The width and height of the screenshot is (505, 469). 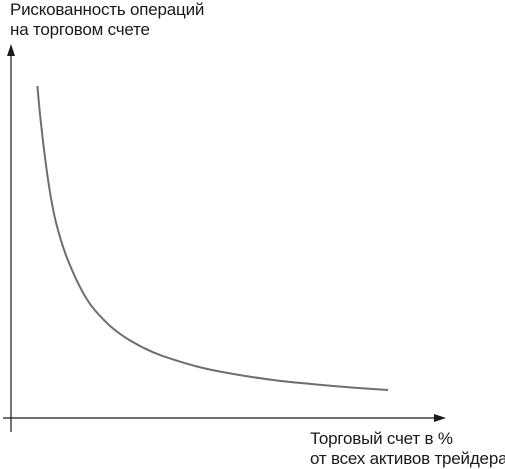 I want to click on x-axis-arrow-icon, so click(x=440, y=418).